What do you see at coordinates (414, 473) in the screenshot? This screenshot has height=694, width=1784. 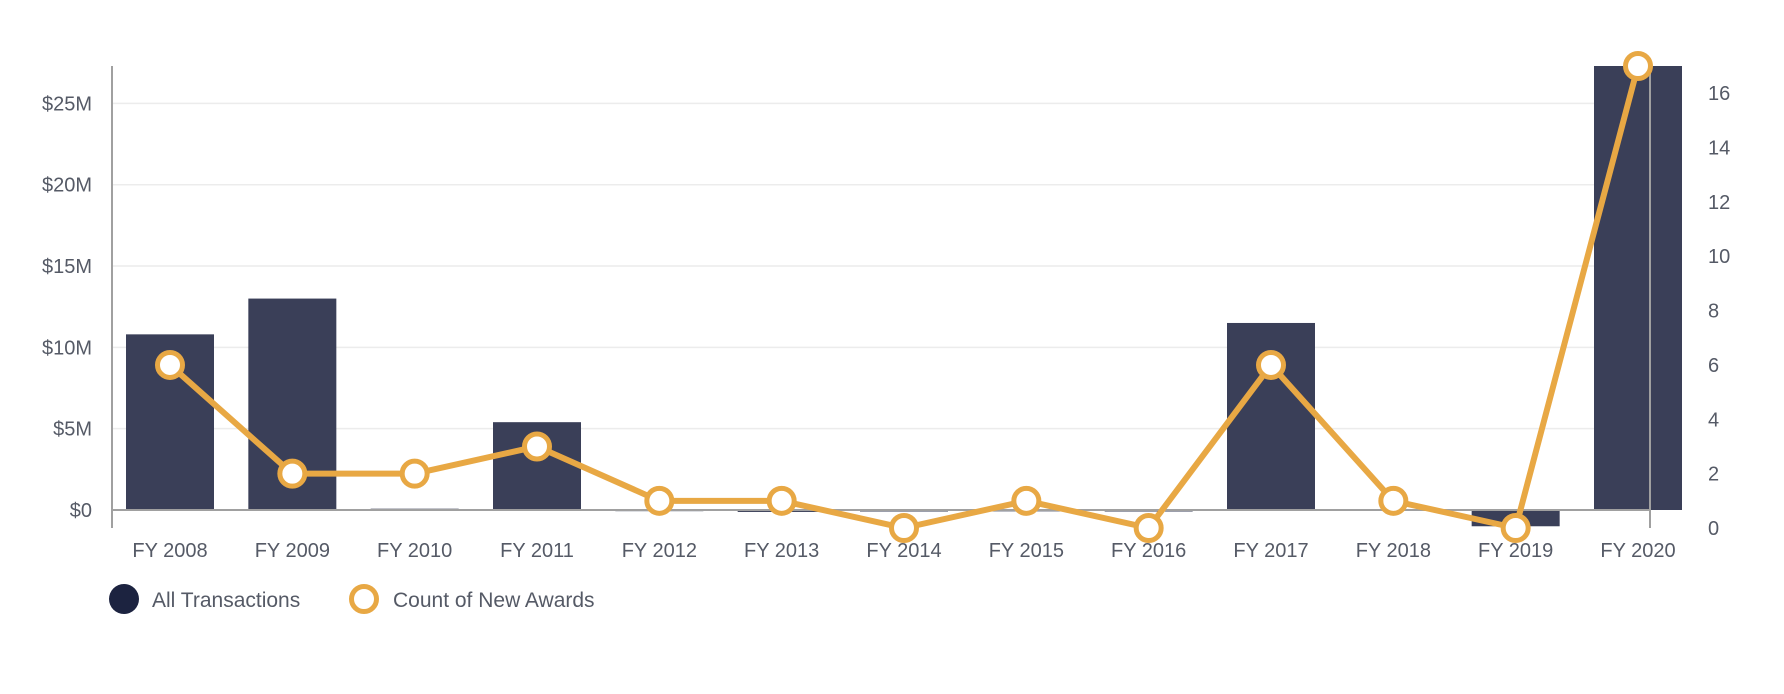 I see `point-fy-2010` at bounding box center [414, 473].